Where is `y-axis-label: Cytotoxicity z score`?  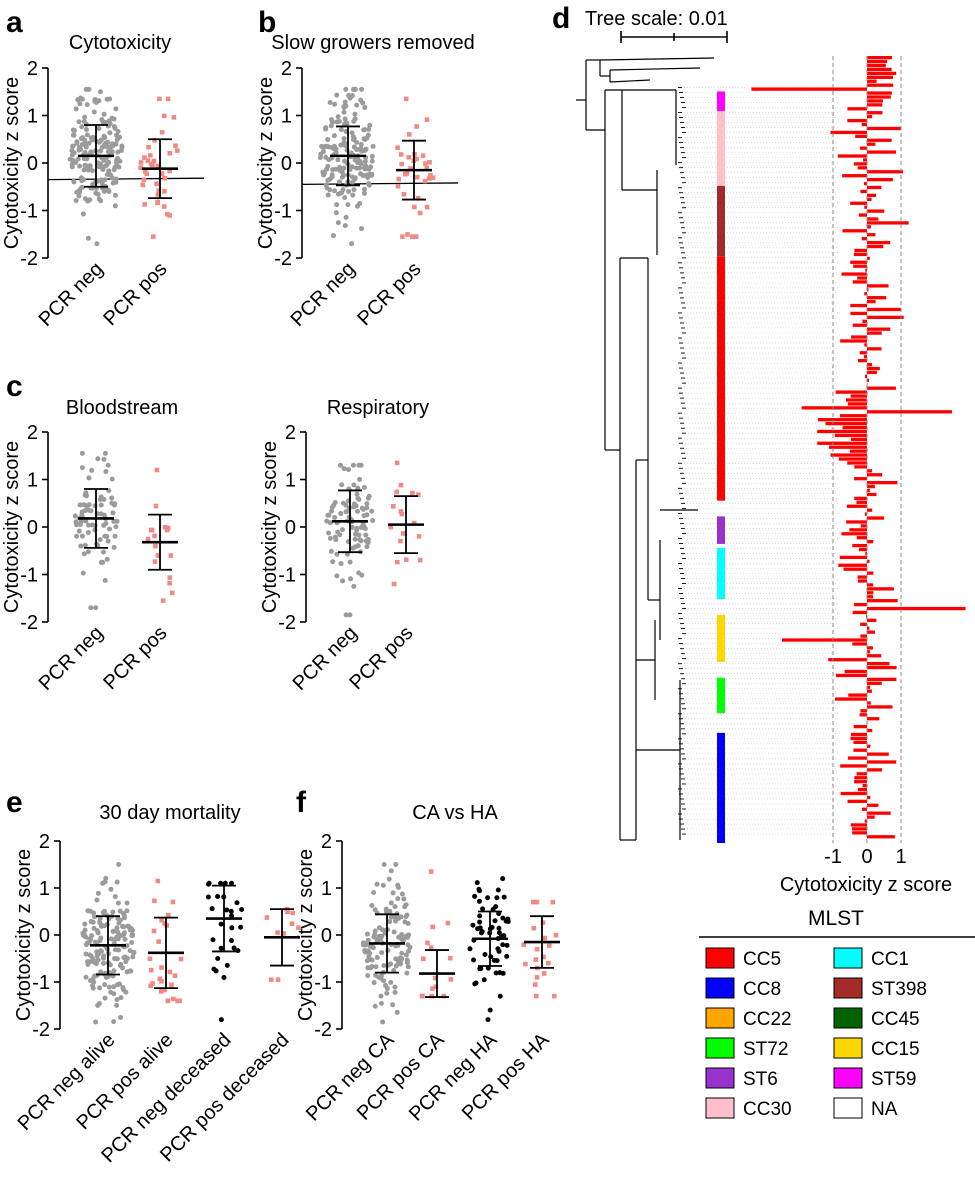 y-axis-label: Cytotoxicity z score is located at coordinates (12, 527).